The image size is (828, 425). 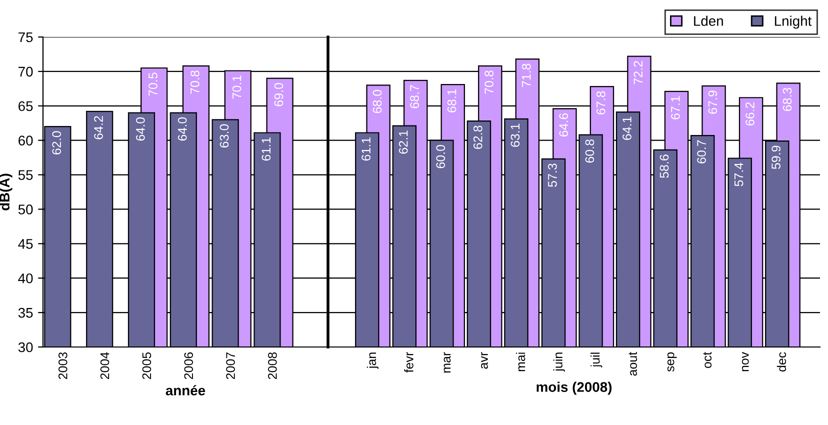 I want to click on x-tick-label: 2003, so click(x=63, y=366).